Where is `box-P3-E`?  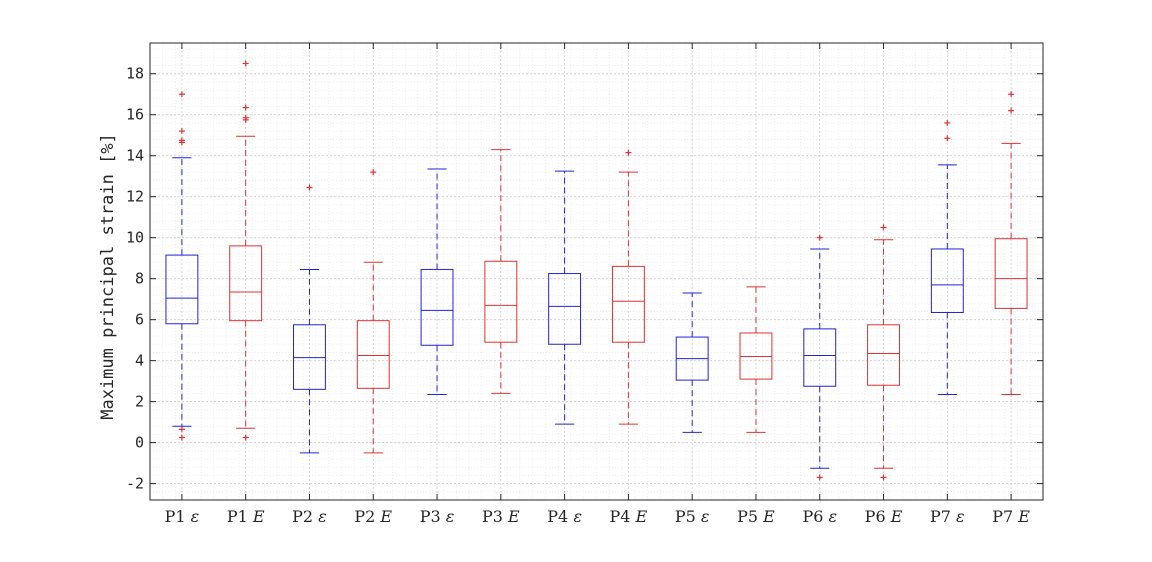
box-P3-E is located at coordinates (501, 271).